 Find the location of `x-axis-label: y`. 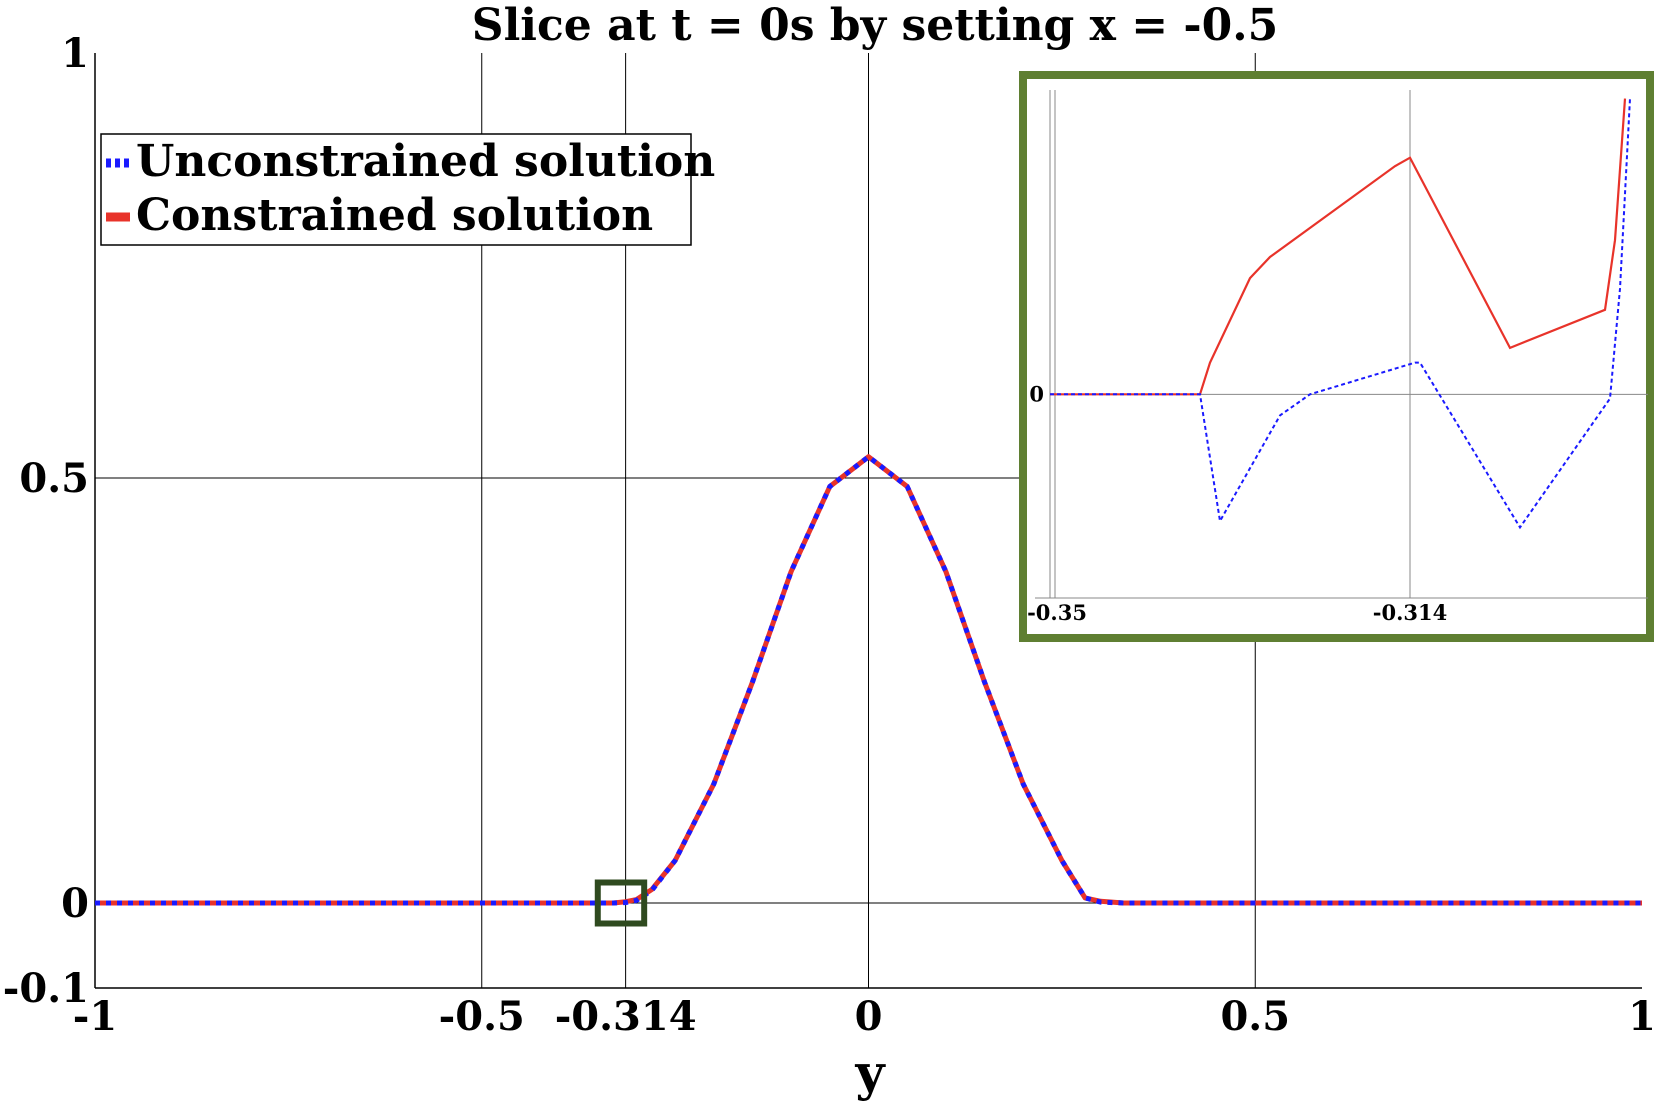

x-axis-label: y is located at coordinates (870, 1072).